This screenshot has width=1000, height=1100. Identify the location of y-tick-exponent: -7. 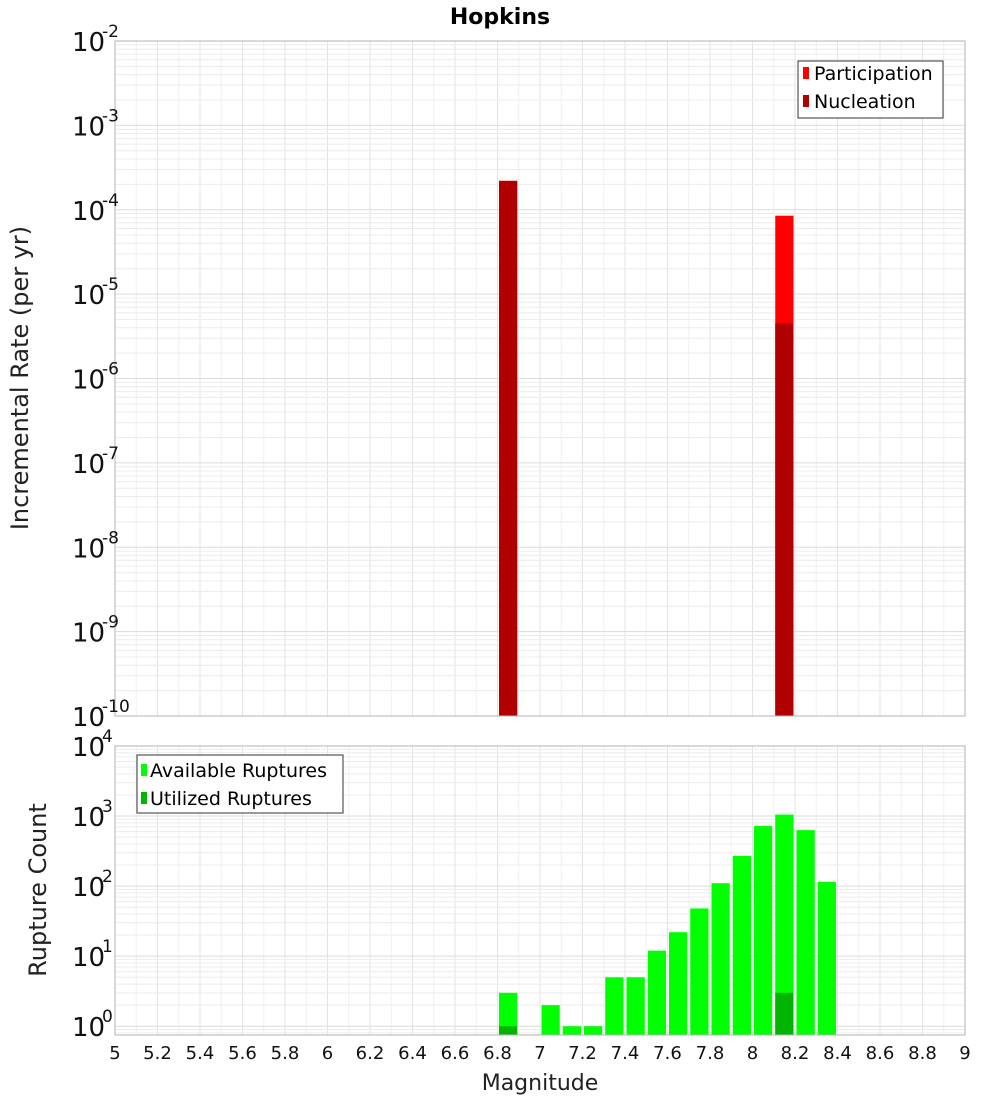
(110, 454).